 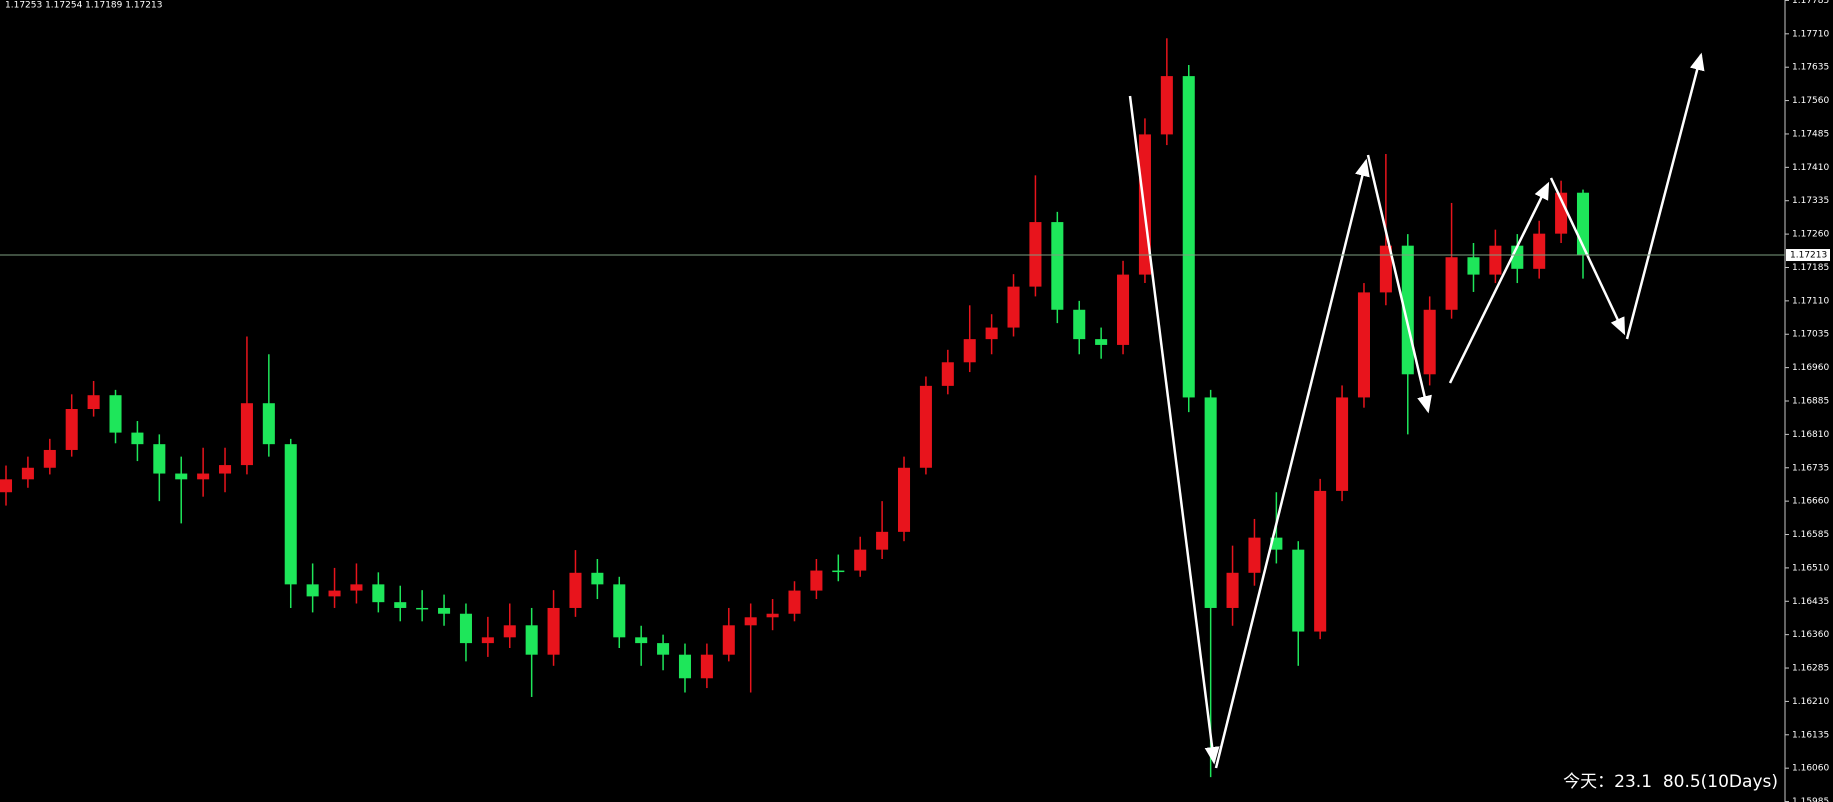 I want to click on y-tick-label: 1.16510, so click(x=1810, y=568).